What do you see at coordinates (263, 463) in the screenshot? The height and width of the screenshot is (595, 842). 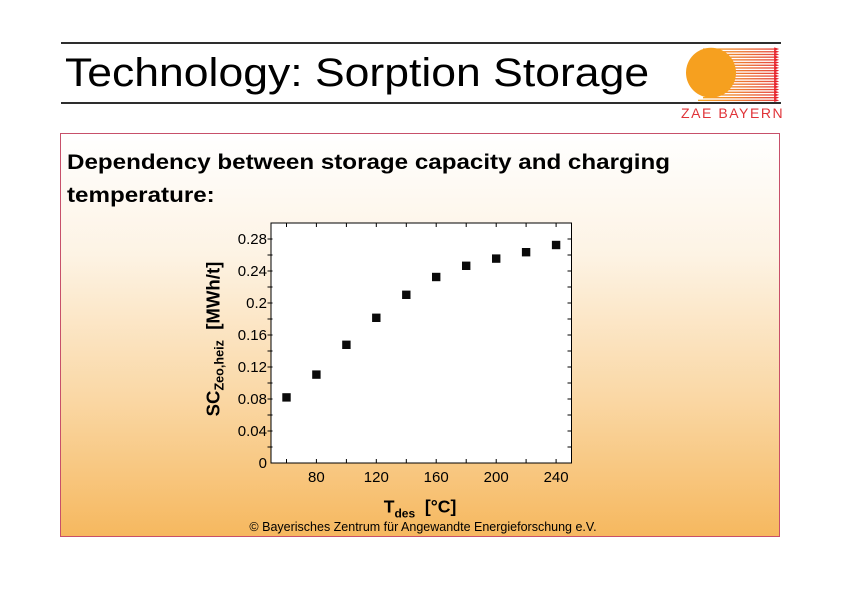 I see `svg-text: 0` at bounding box center [263, 463].